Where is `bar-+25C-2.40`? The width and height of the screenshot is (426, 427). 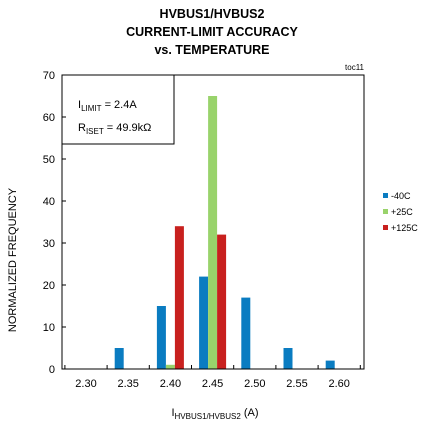 bar-+25C-2.40 is located at coordinates (170, 366).